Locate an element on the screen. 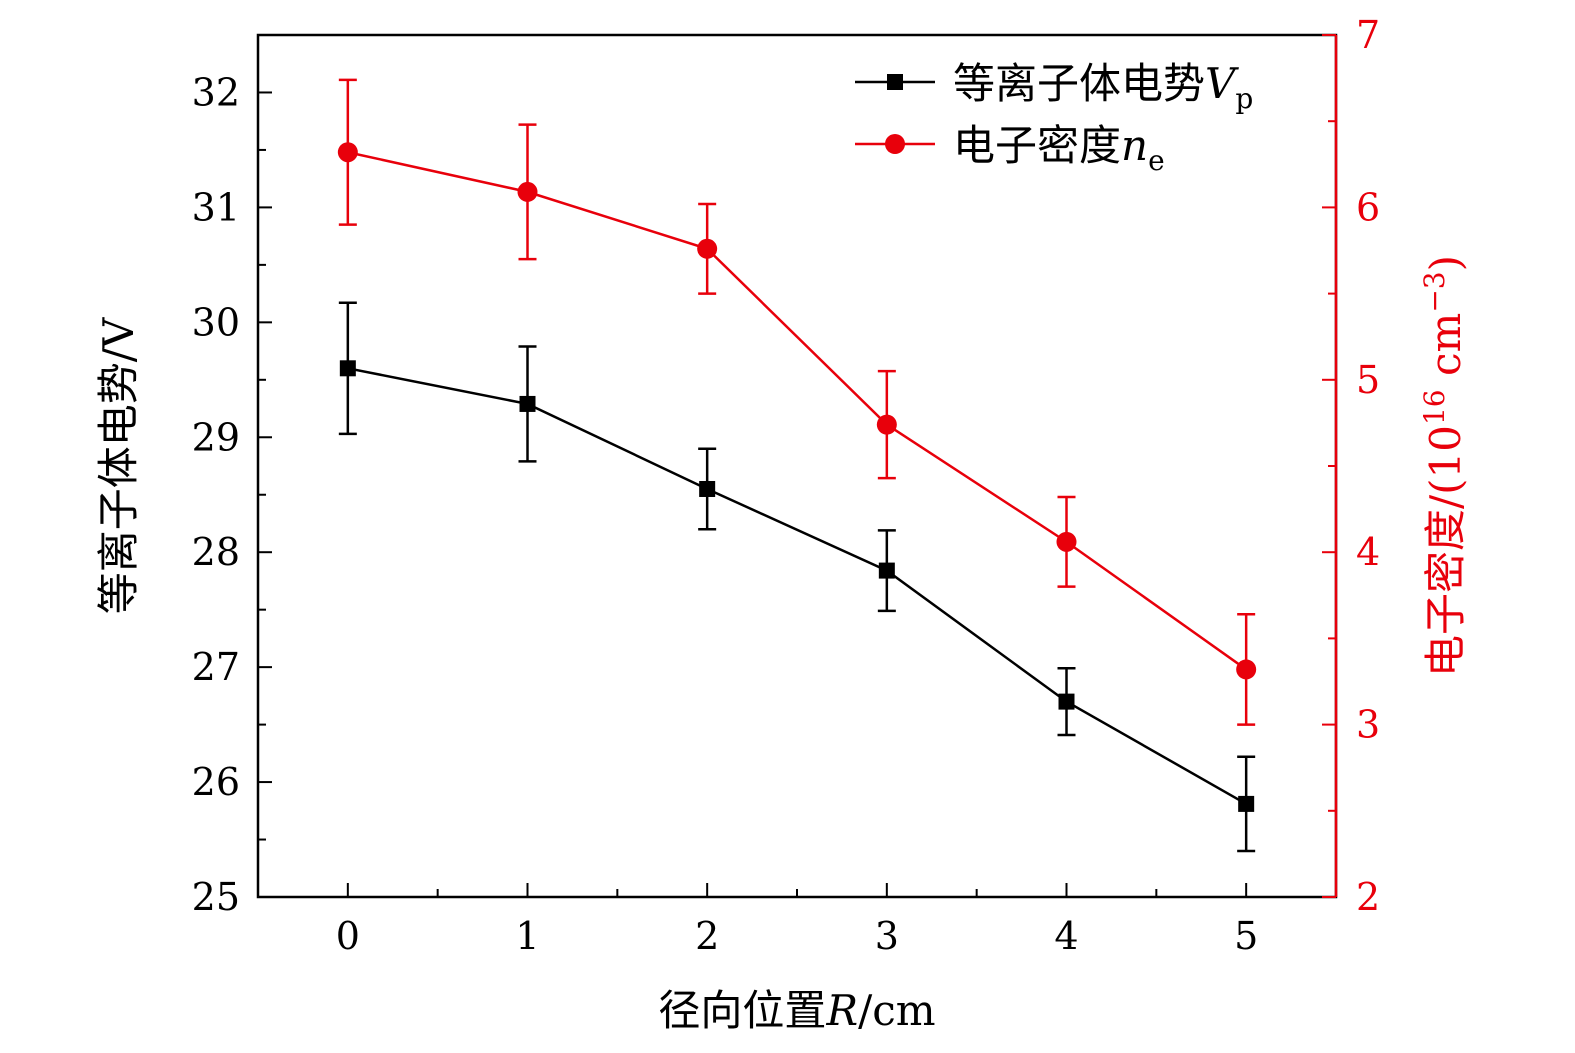  x-tick-label: 4 is located at coordinates (1066, 936).